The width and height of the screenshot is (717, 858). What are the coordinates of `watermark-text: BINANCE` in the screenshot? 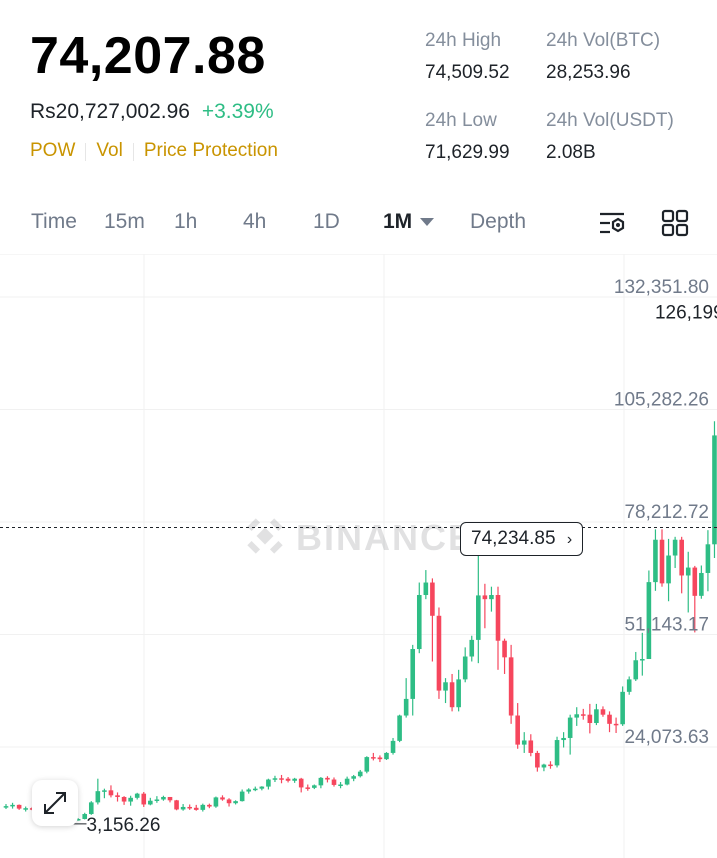 It's located at (385, 537).